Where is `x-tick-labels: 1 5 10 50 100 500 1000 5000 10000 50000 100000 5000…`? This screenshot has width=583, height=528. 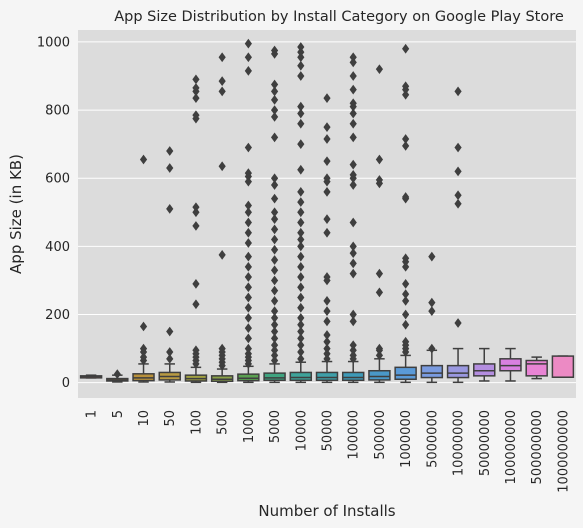
x-tick-labels: 1 5 10 50 100 500 1000 5000 10000 50000 100000 5000… is located at coordinates (328, 451).